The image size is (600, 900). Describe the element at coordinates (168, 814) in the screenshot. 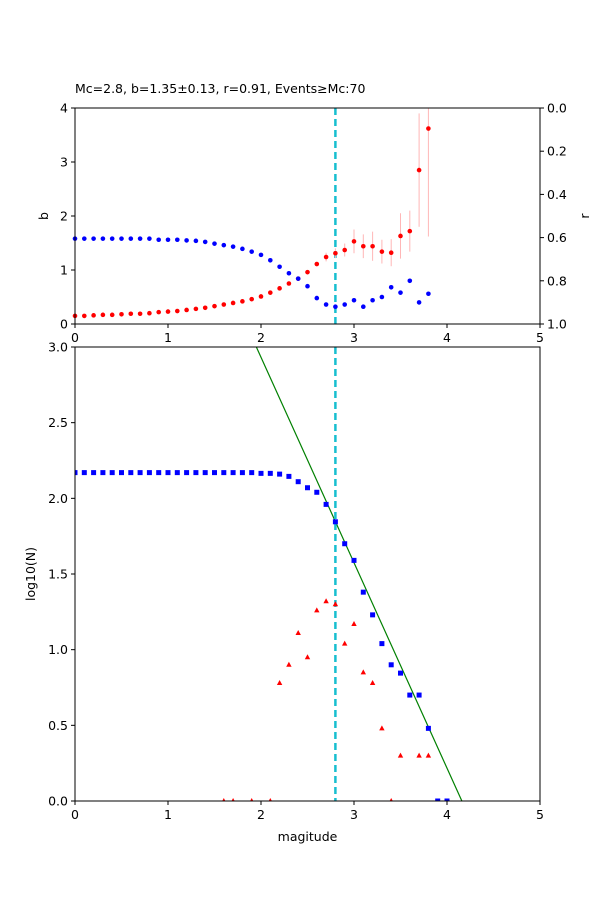

I see `bottom-x-tick-label: 1` at that location.